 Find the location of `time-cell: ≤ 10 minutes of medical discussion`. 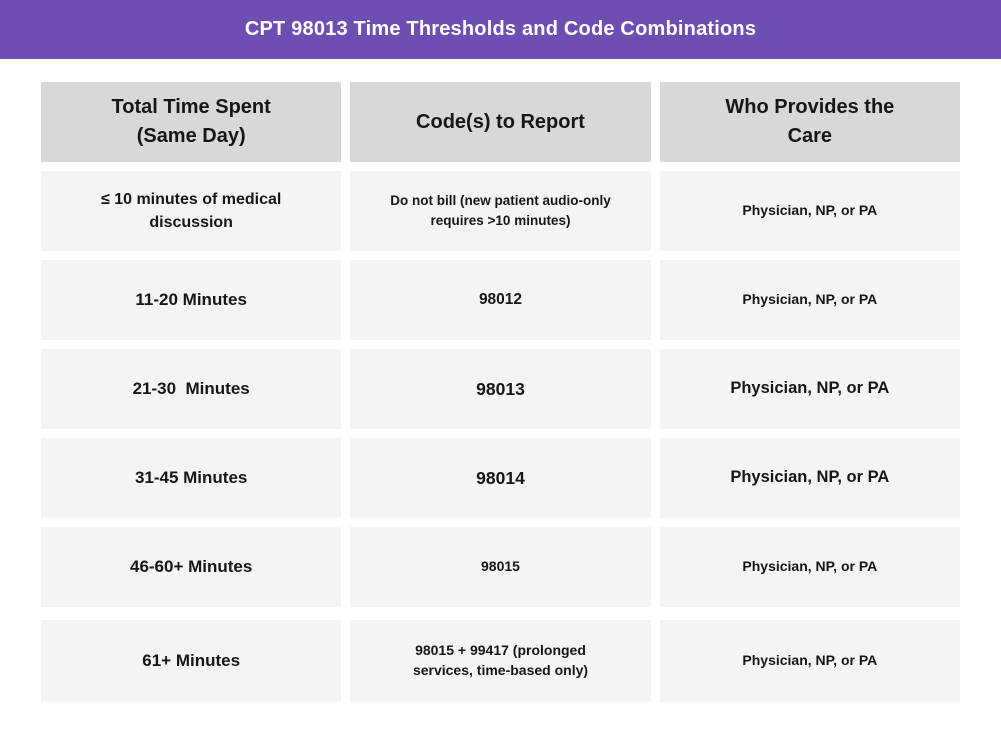

time-cell: ≤ 10 minutes of medical discussion is located at coordinates (191, 211).